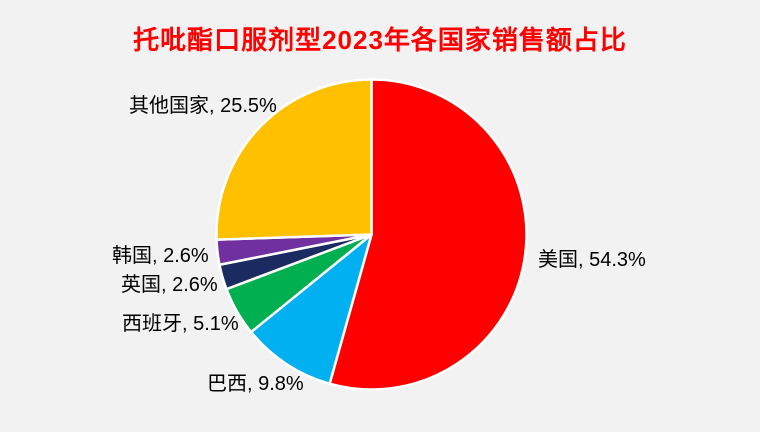 The height and width of the screenshot is (432, 760). Describe the element at coordinates (169, 285) in the screenshot. I see `slice-label-uk: 英国, 2.6%` at that location.